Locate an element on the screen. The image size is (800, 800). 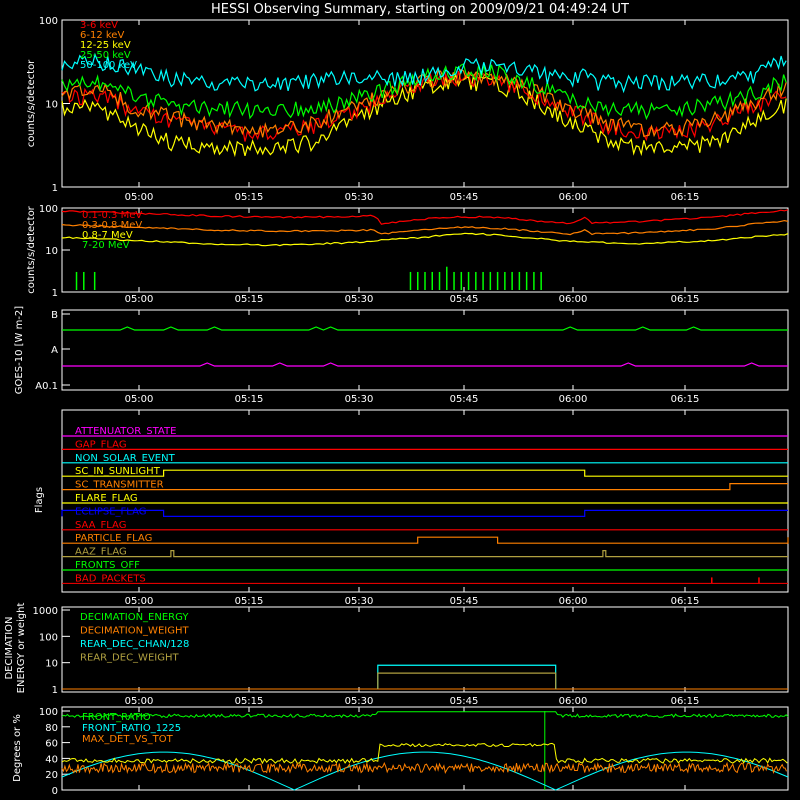
flag-label: ECLIPSE_FLAG is located at coordinates (110, 511).